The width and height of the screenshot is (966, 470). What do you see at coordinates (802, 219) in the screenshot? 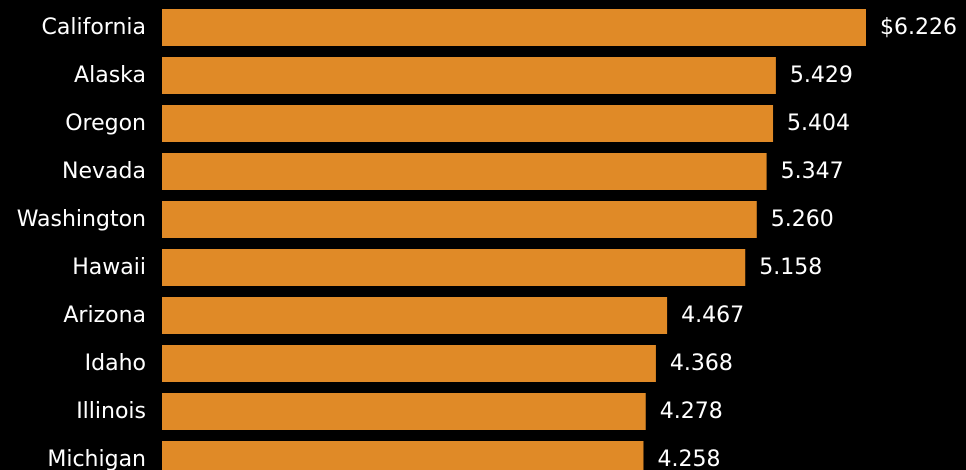
I see `value-label: 5.260` at bounding box center [802, 219].